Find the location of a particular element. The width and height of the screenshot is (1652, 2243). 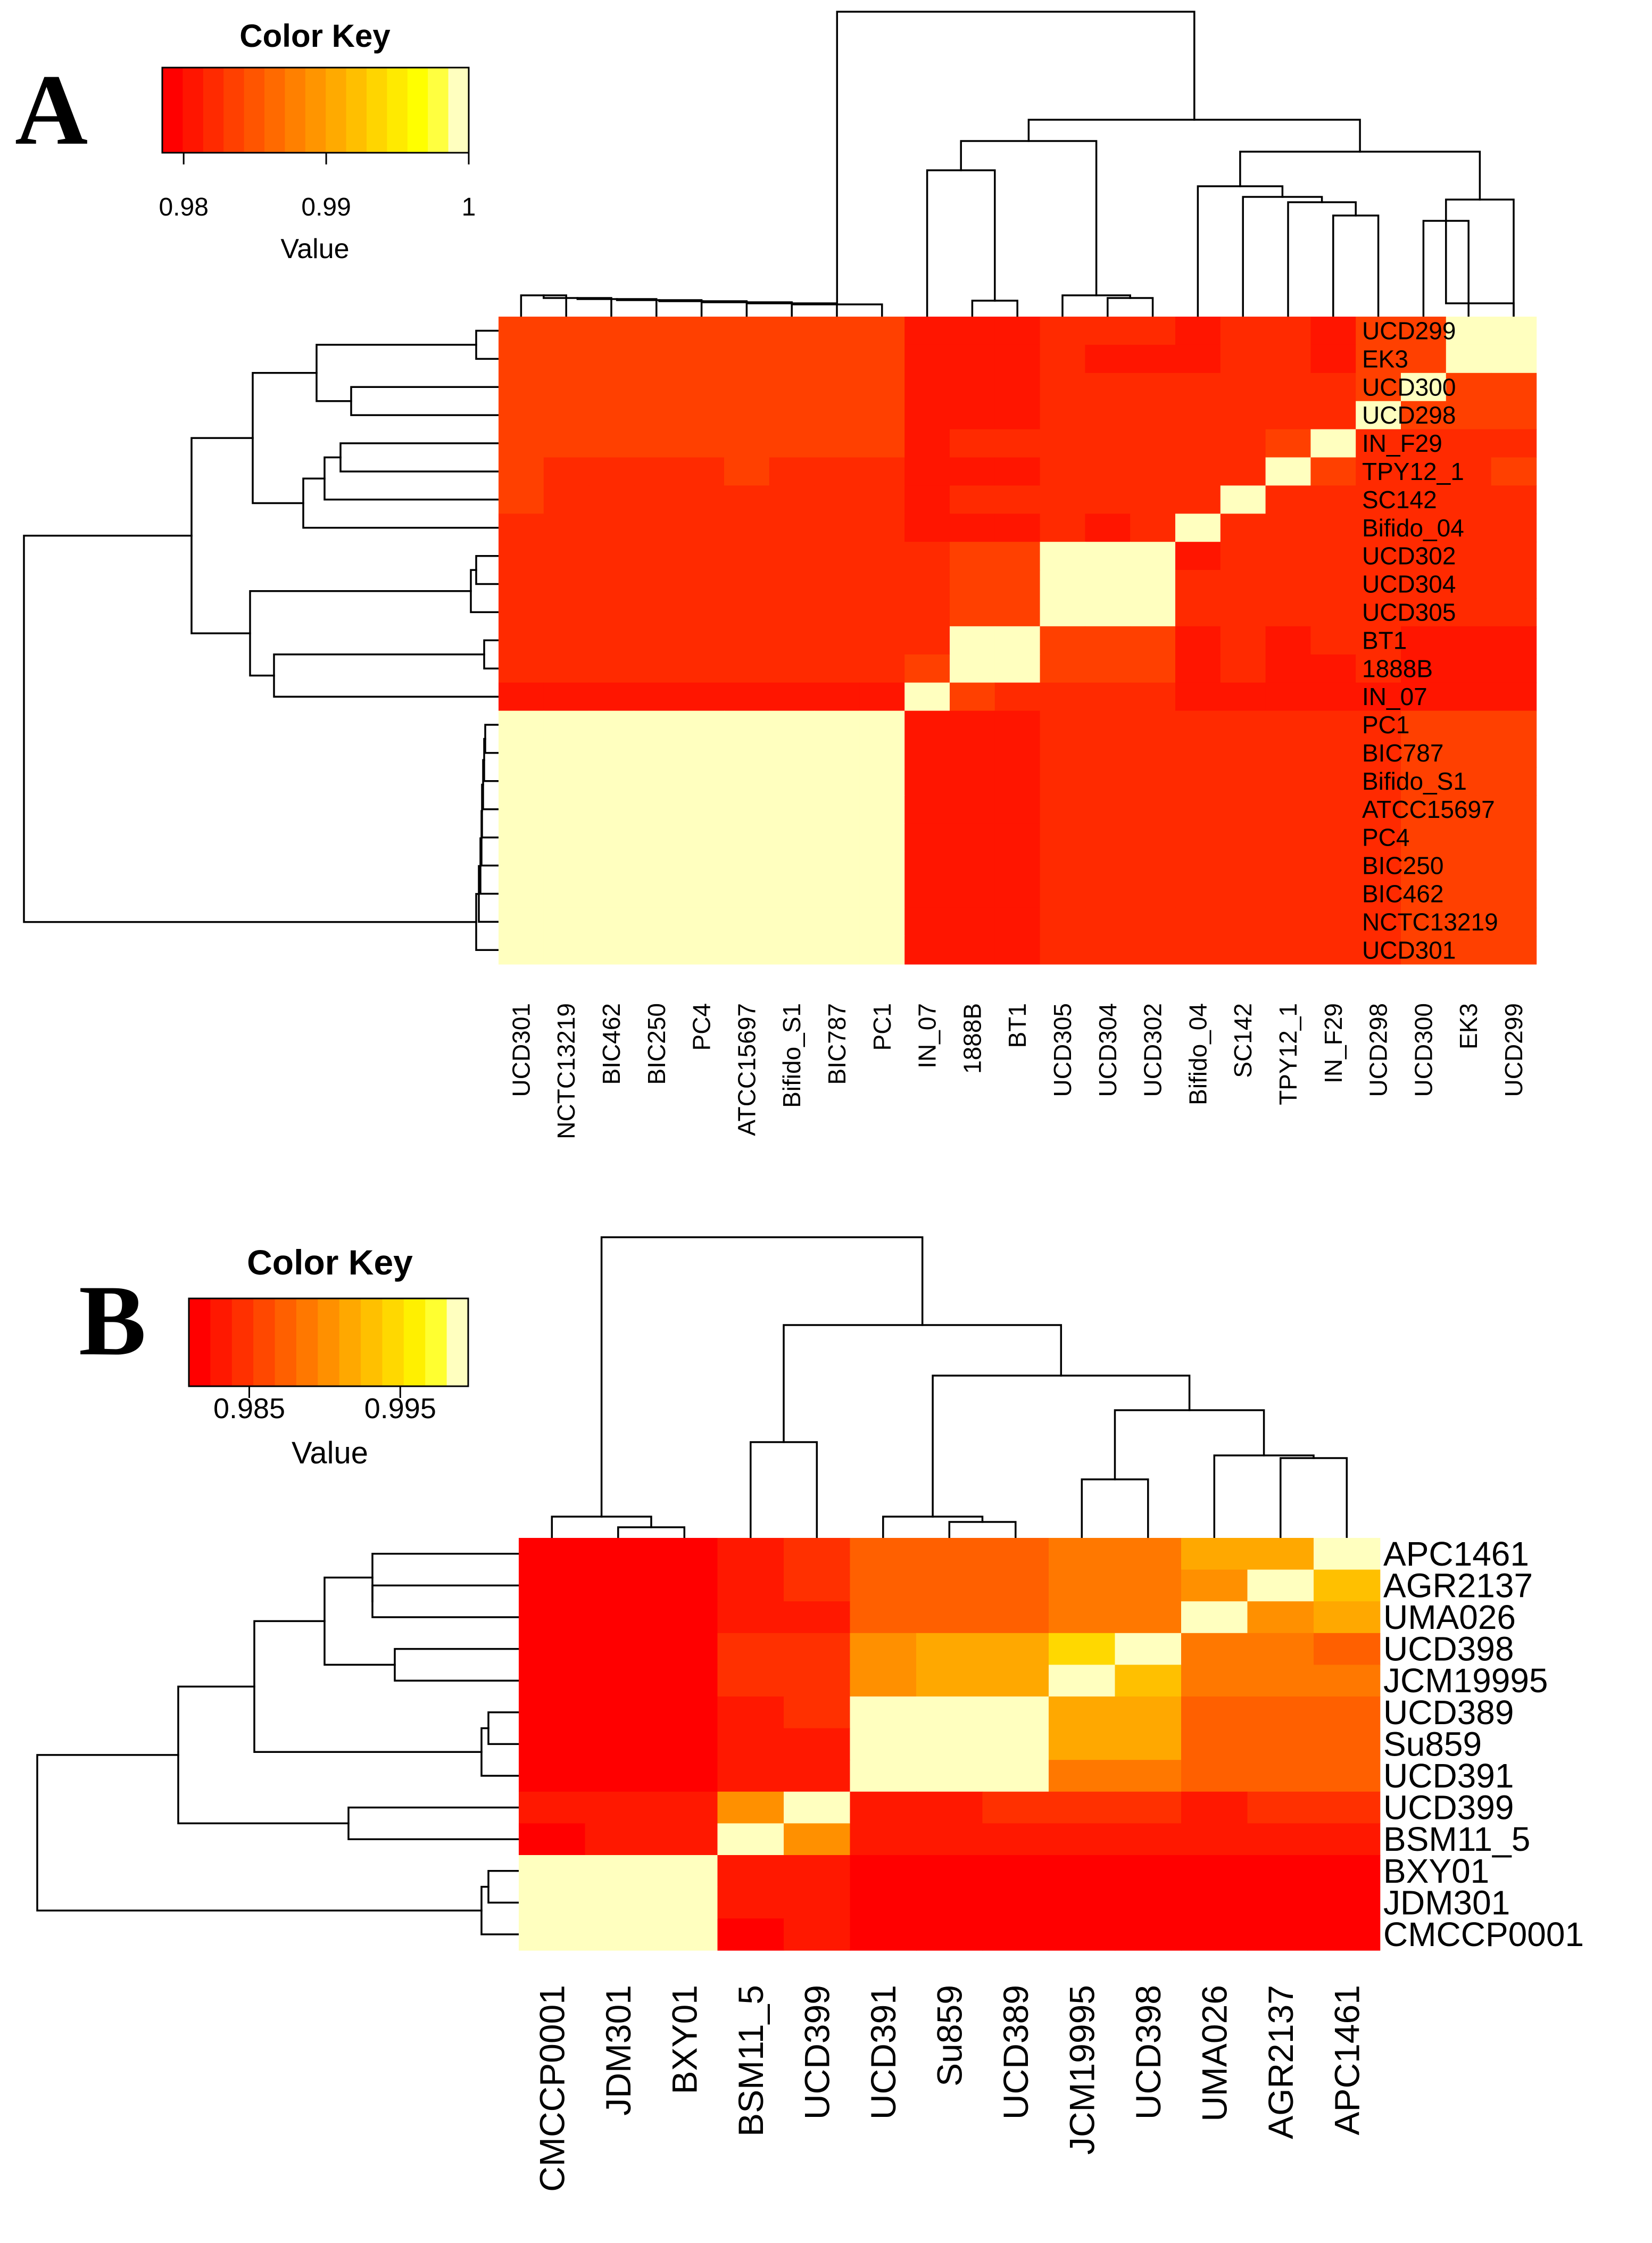

color-key-frame is located at coordinates (315, 110).